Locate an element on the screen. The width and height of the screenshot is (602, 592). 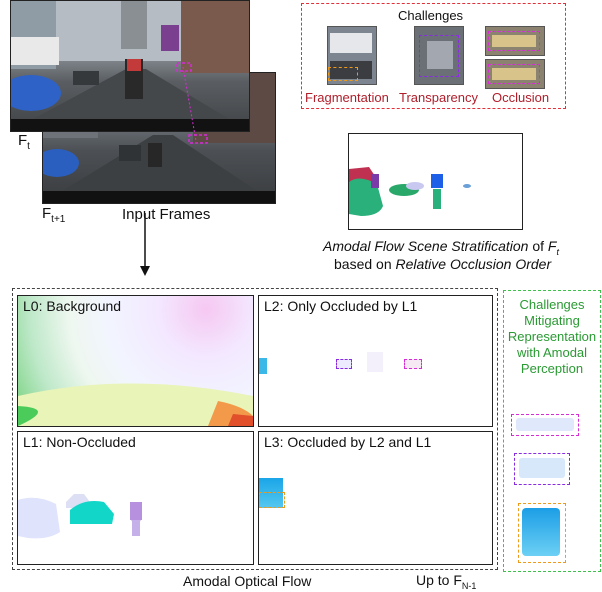
l3-fragment is located at coordinates (271, 493).